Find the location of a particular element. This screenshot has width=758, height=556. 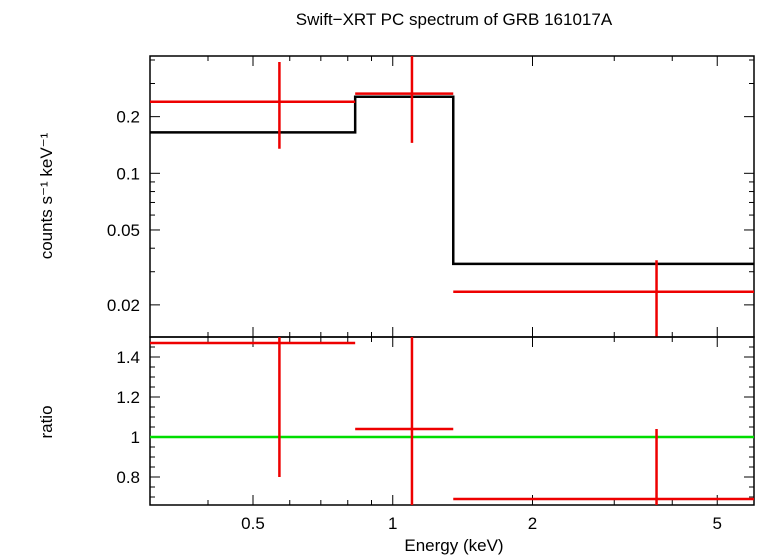

y-tick-label: 0.05 is located at coordinates (123, 230).